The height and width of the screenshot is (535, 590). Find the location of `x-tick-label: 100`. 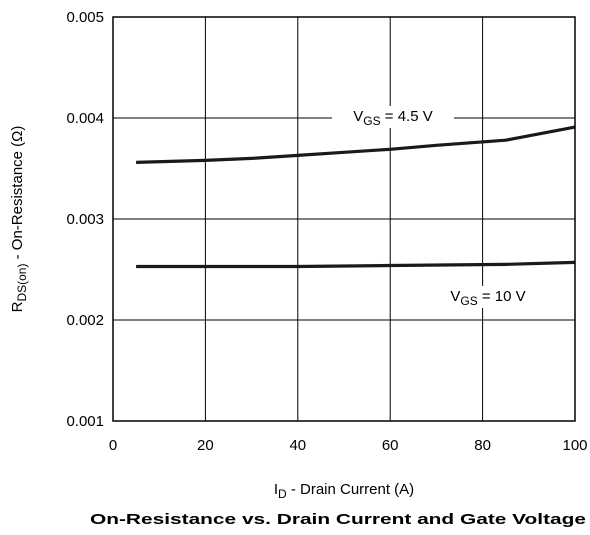

x-tick-label: 100 is located at coordinates (574, 445).